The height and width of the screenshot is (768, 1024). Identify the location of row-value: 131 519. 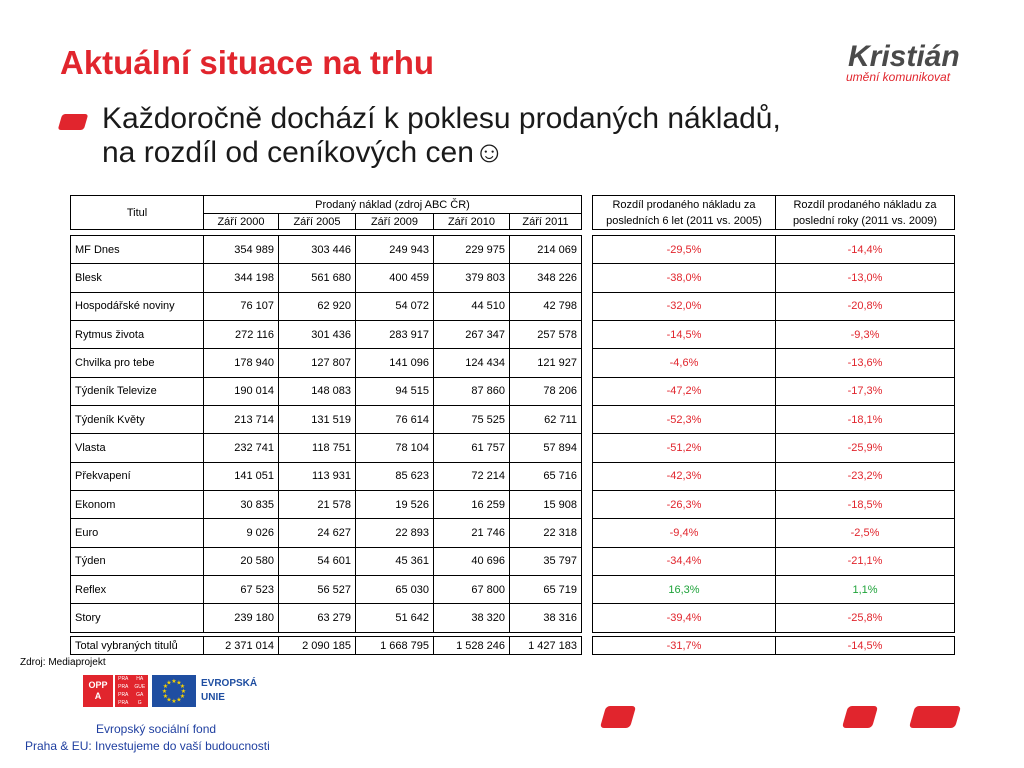
(317, 420).